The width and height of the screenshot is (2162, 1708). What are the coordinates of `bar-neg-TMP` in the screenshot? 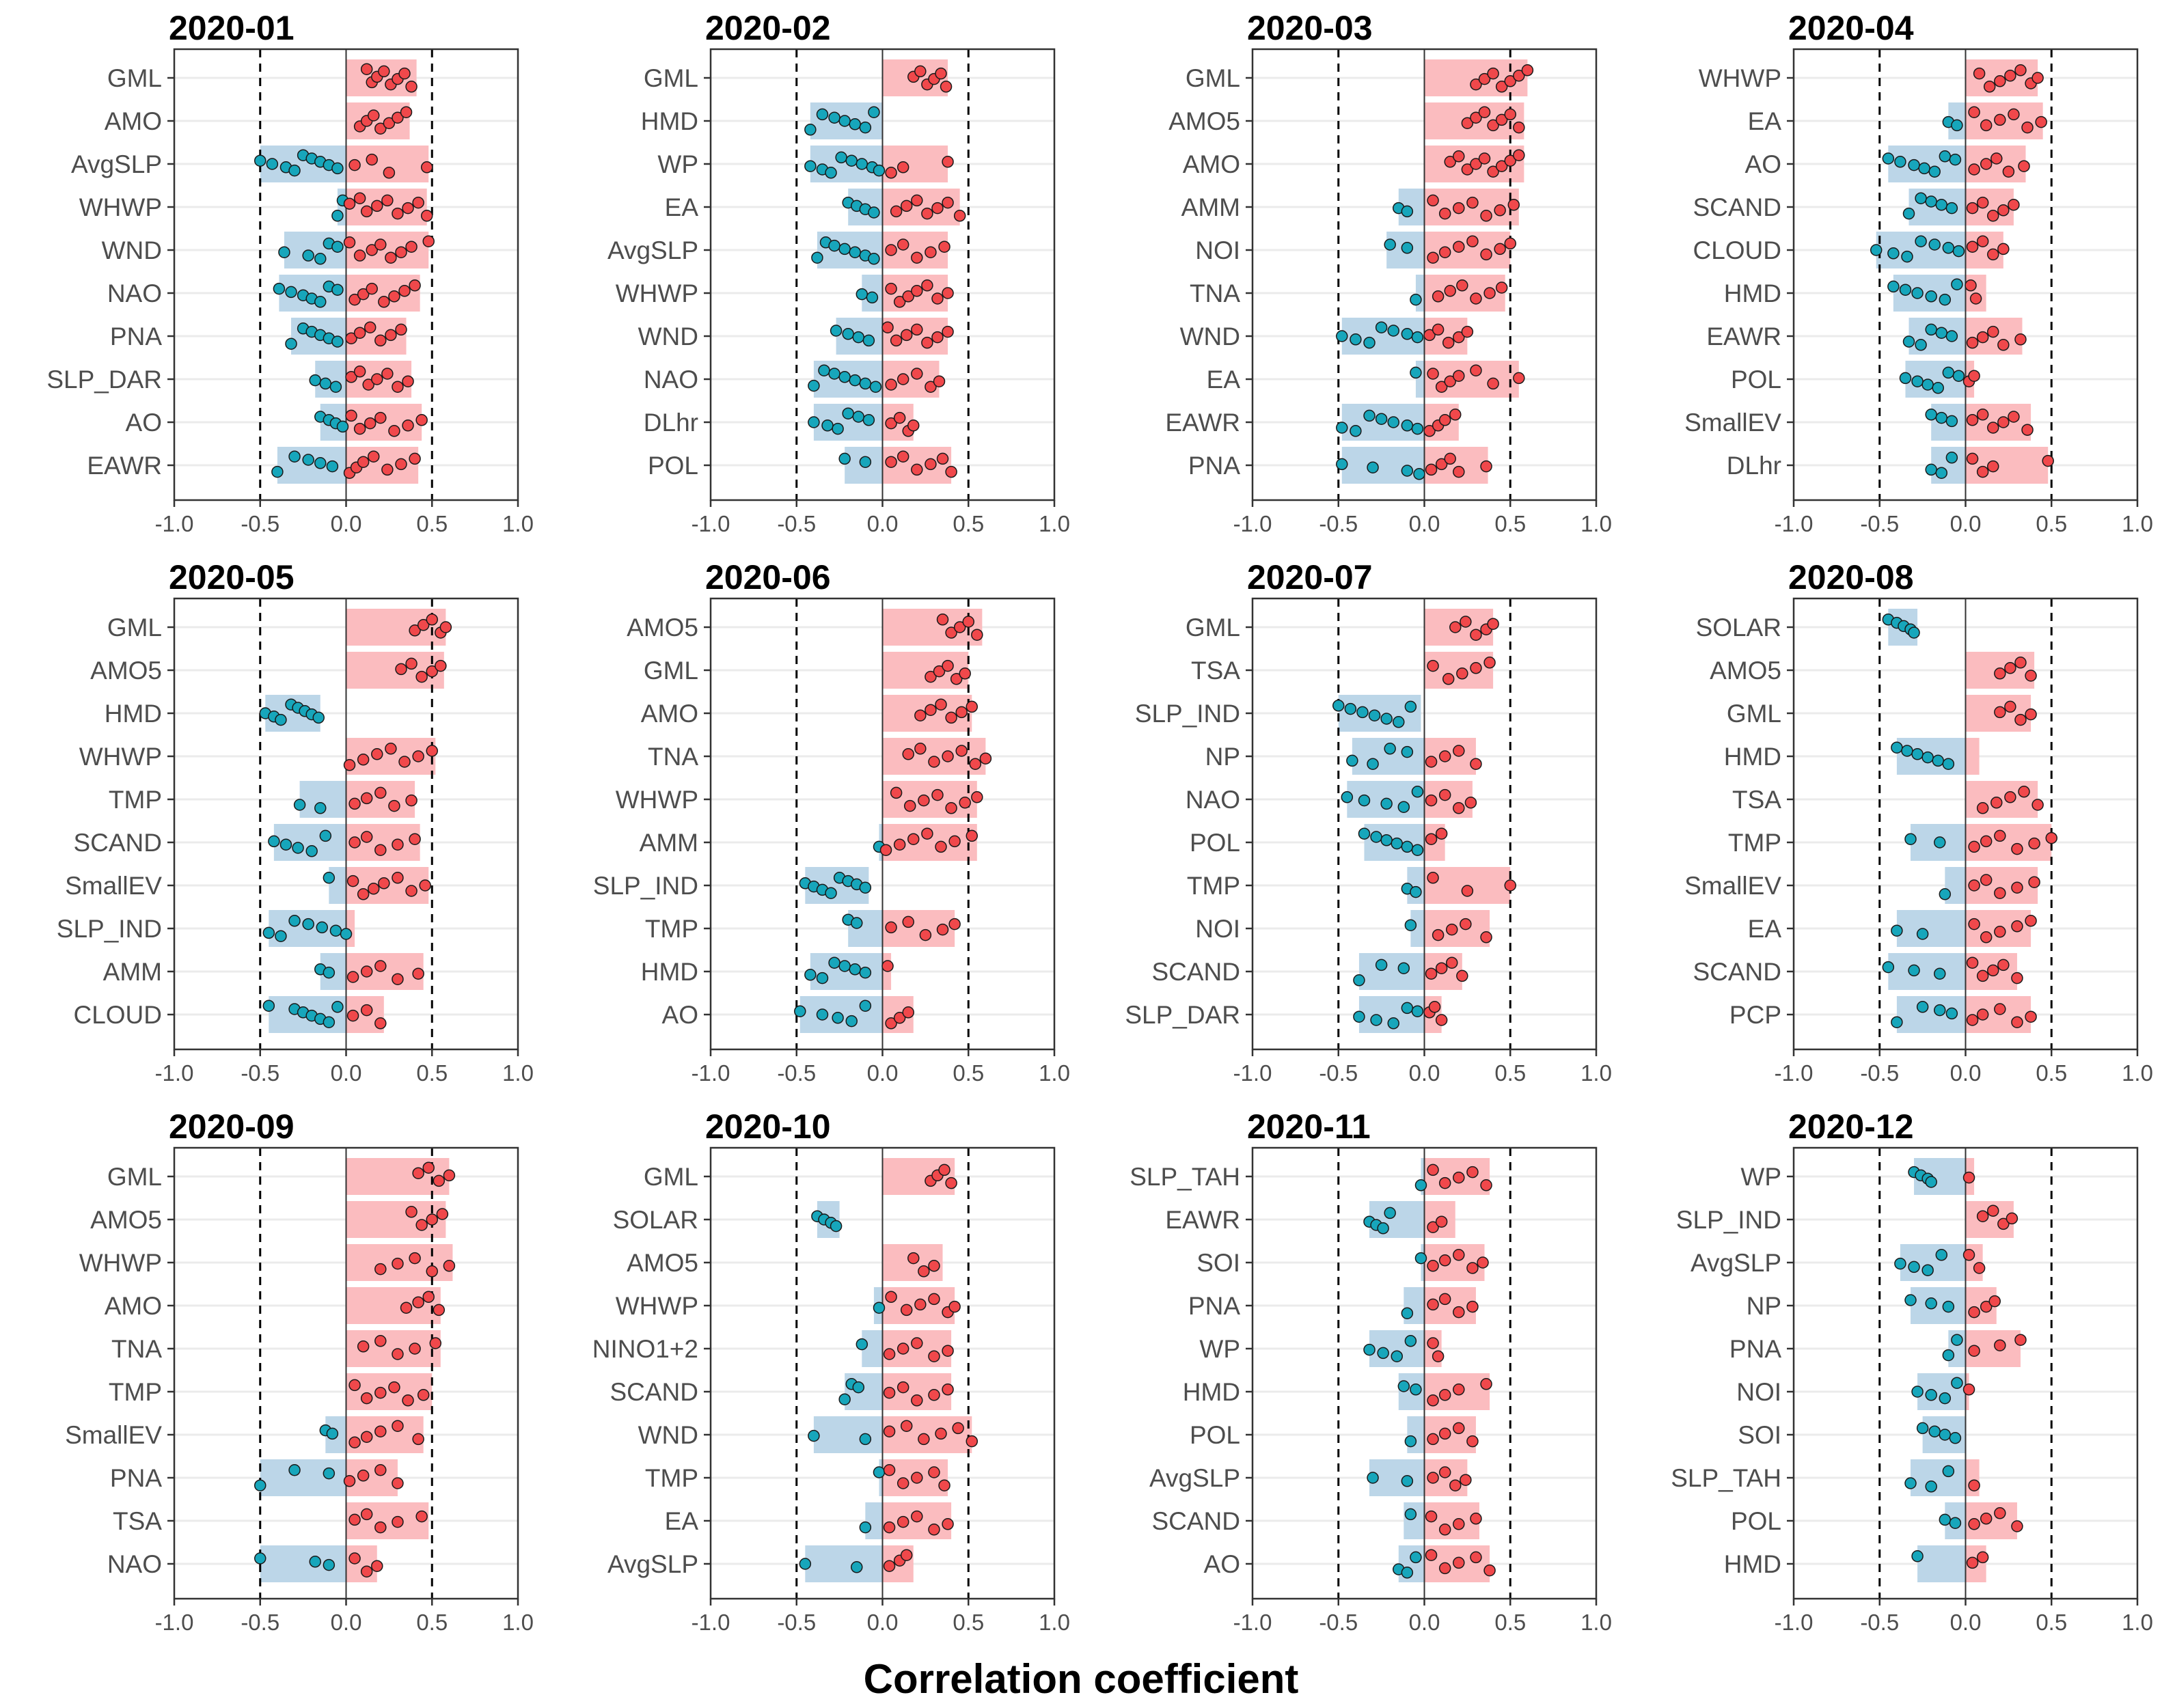 It's located at (865, 929).